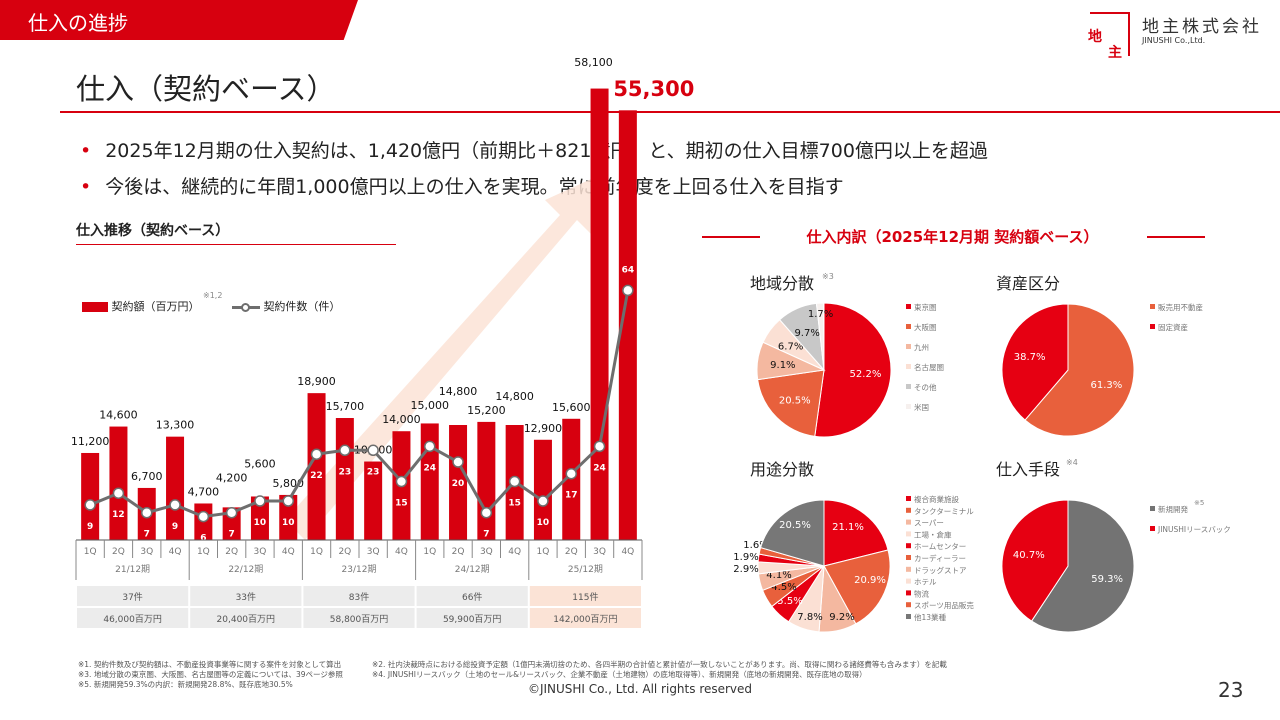 This screenshot has width=1280, height=720. What do you see at coordinates (316, 381) in the screenshot?
I see `bar-value-label: 18,900` at bounding box center [316, 381].